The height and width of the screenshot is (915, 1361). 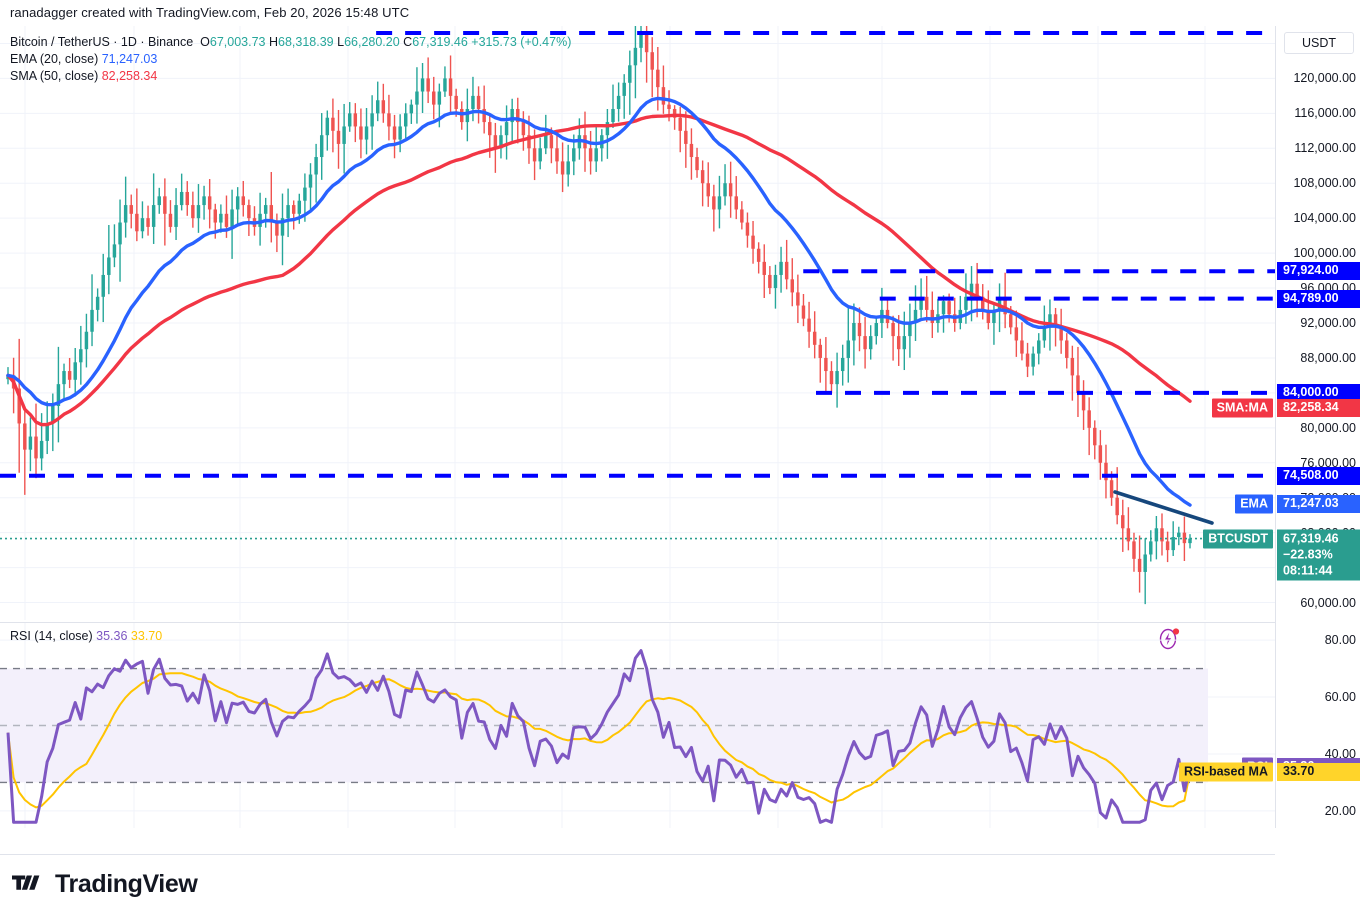 I want to click on rsi-axis-tick: 20.00, so click(x=1340, y=810).